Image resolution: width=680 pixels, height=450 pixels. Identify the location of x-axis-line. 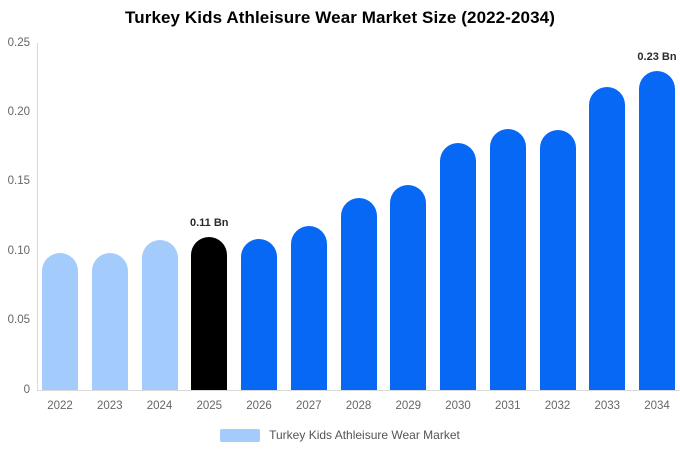
(358, 390).